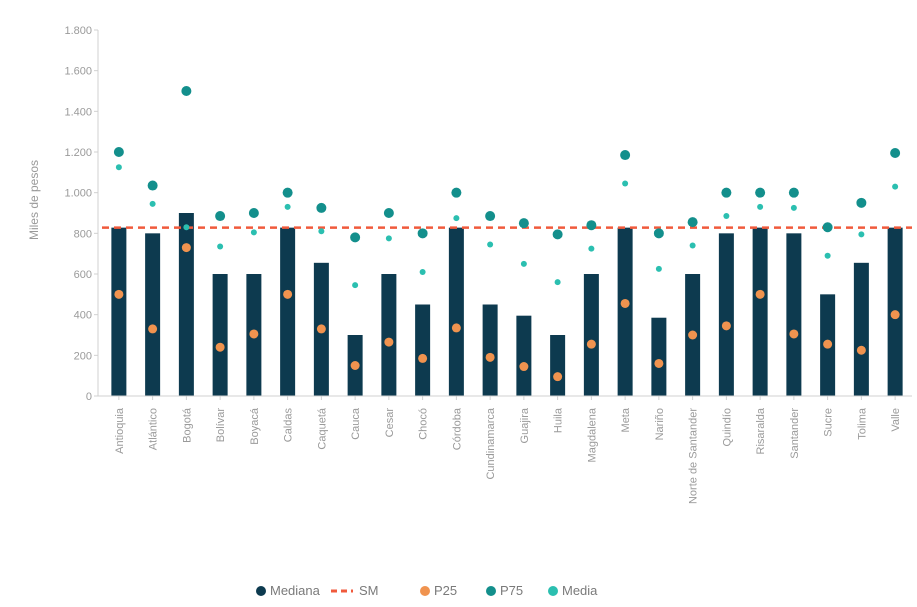 The image size is (917, 607). I want to click on y-axis-title: Miles de pesos, so click(34, 200).